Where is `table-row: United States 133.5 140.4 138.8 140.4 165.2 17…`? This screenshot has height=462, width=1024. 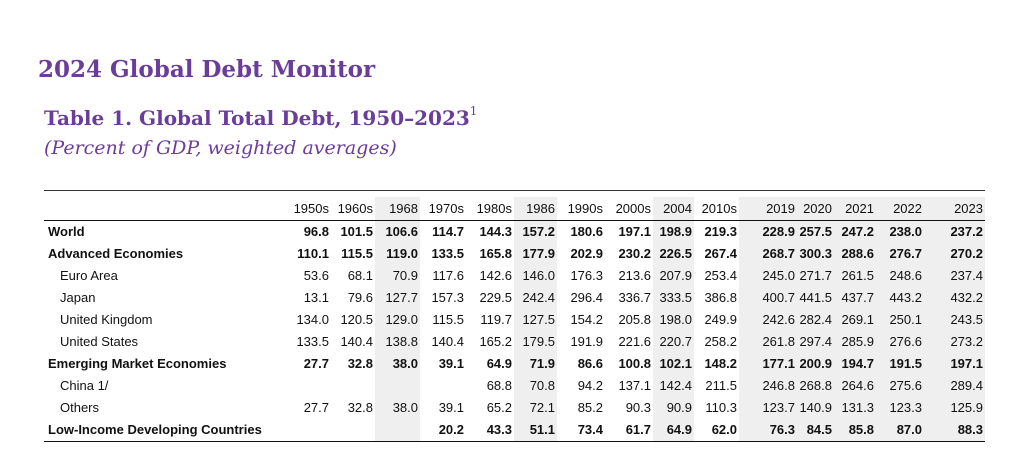
table-row: United States 133.5 140.4 138.8 140.4 165.2 17… is located at coordinates (514, 342).